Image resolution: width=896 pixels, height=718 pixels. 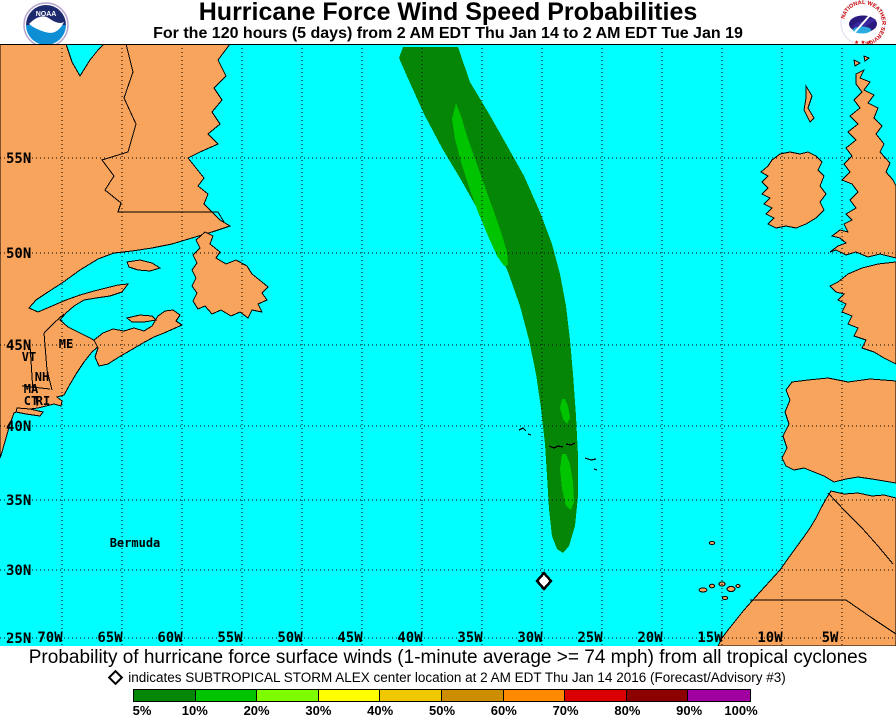 I want to click on island-prince-edward, so click(x=141, y=318).